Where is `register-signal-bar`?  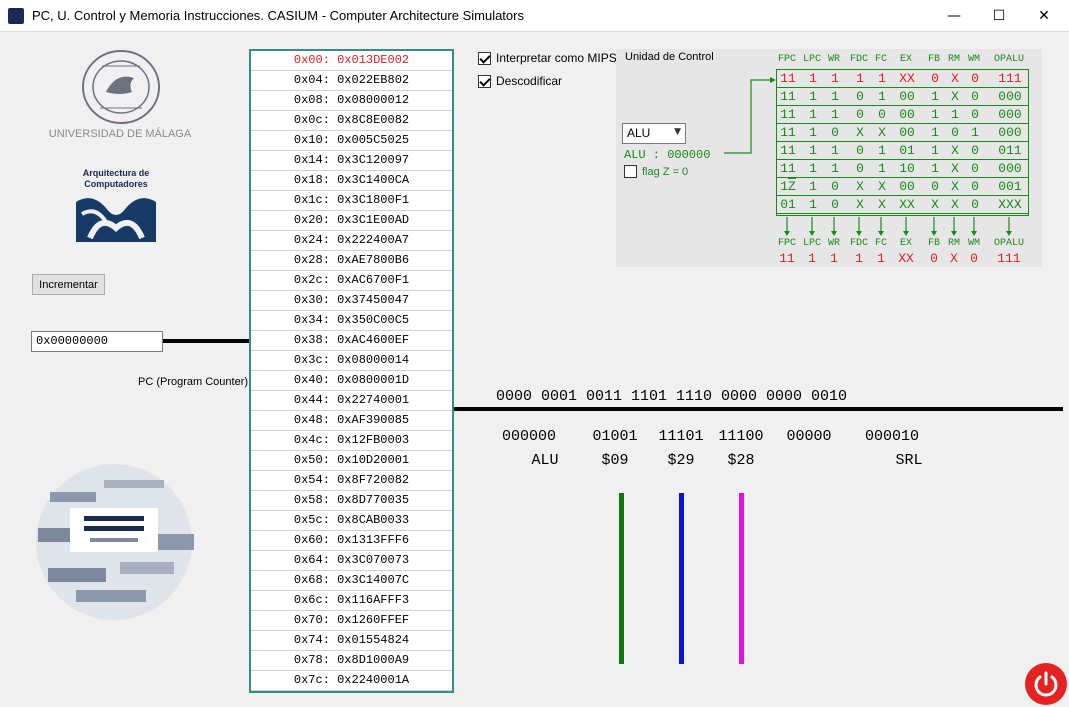
register-signal-bar is located at coordinates (621, 578).